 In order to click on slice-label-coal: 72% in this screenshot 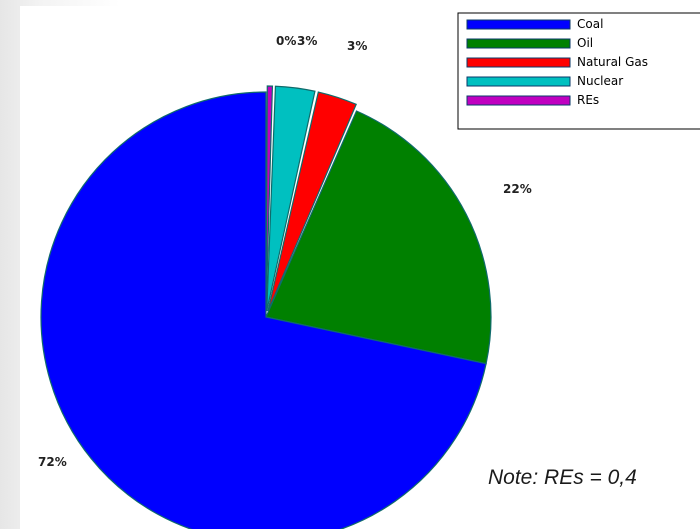, I will do `click(52, 462)`.